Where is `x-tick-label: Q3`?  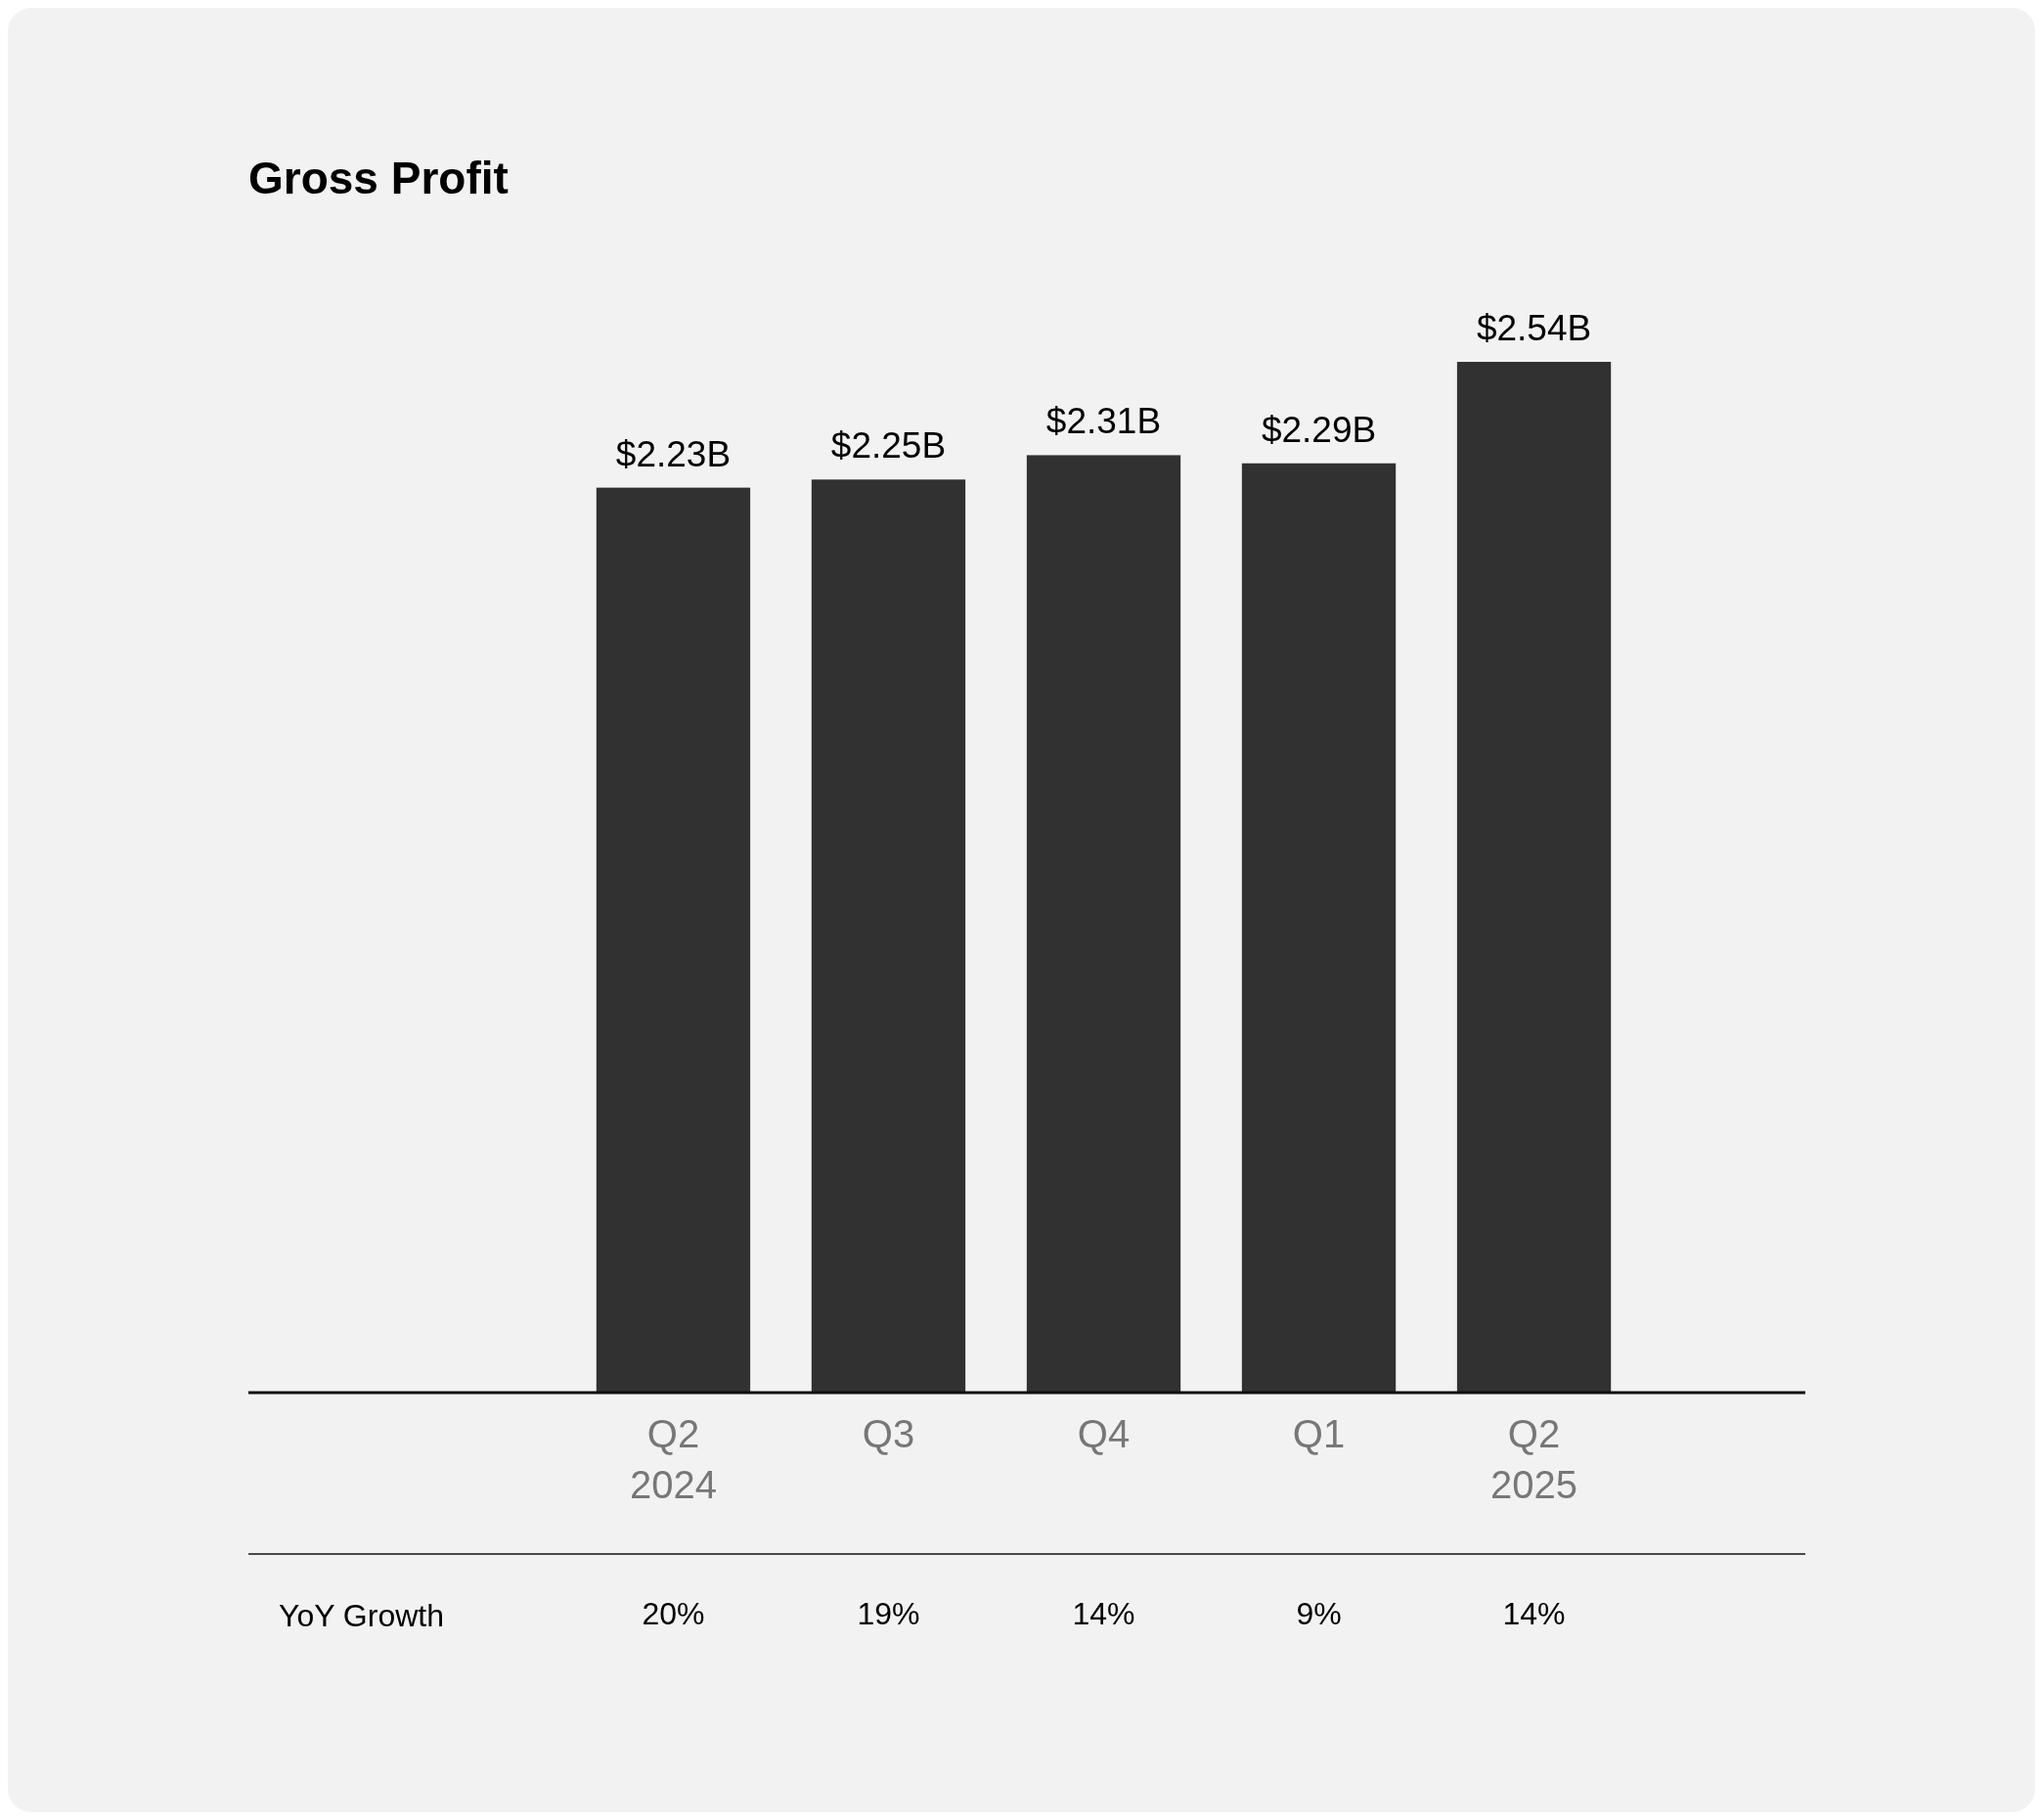 x-tick-label: Q3 is located at coordinates (889, 1433).